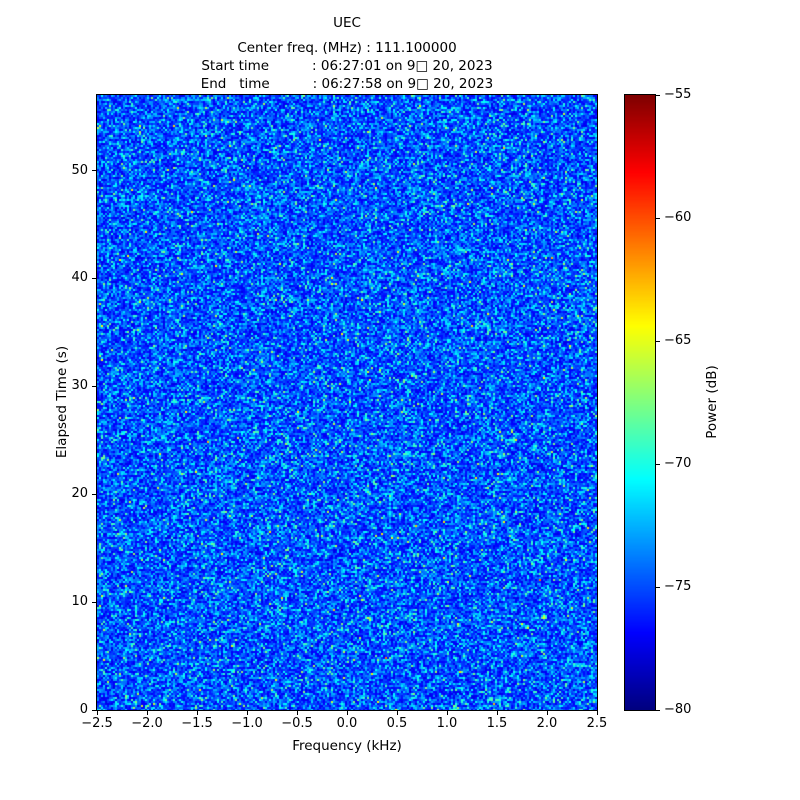  What do you see at coordinates (147, 723) in the screenshot?
I see `x-tick-label: −2.0` at bounding box center [147, 723].